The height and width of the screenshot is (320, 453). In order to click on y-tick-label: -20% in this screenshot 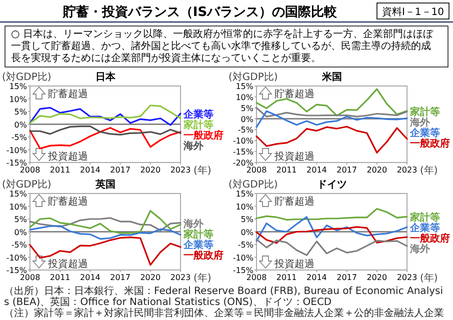, I will do `click(243, 163)`.